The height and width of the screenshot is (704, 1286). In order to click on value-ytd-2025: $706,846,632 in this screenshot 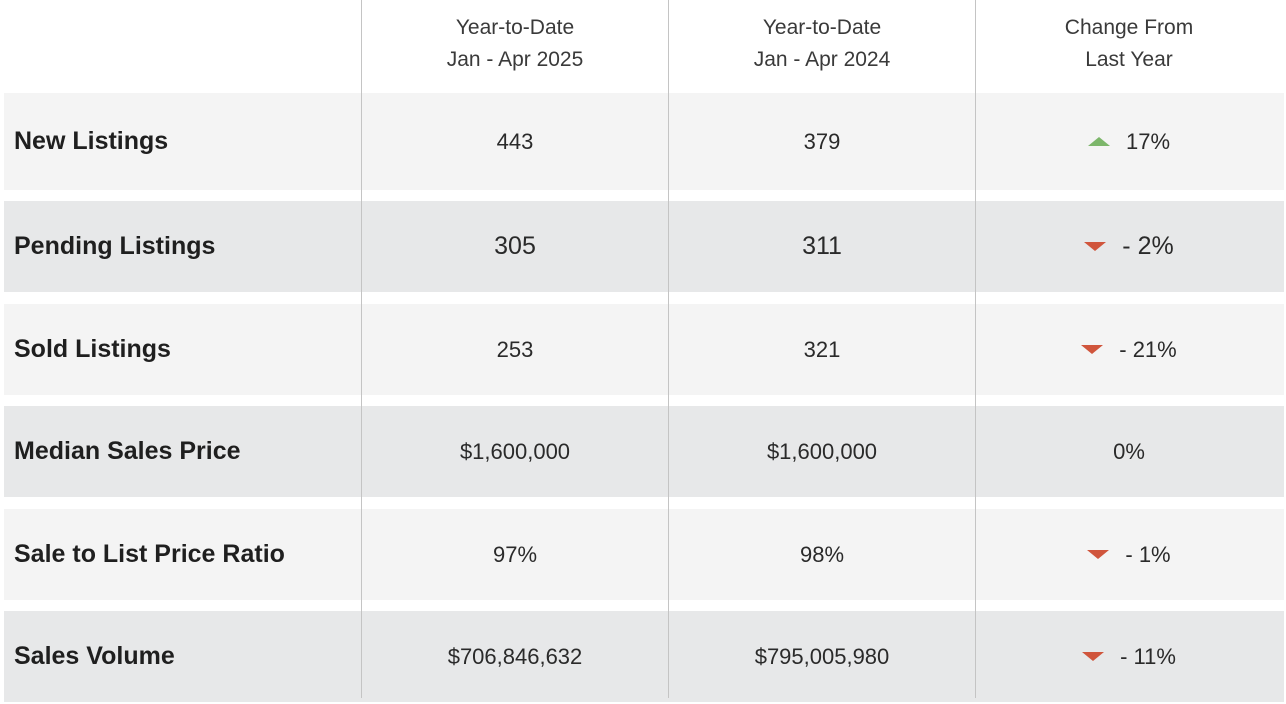, I will do `click(515, 656)`.